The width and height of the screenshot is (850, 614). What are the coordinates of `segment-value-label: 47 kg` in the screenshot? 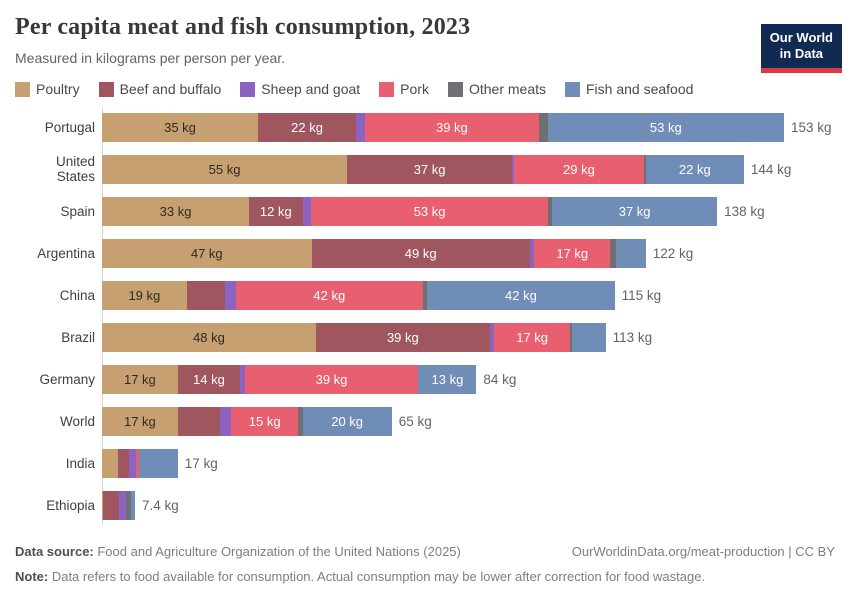 It's located at (207, 253).